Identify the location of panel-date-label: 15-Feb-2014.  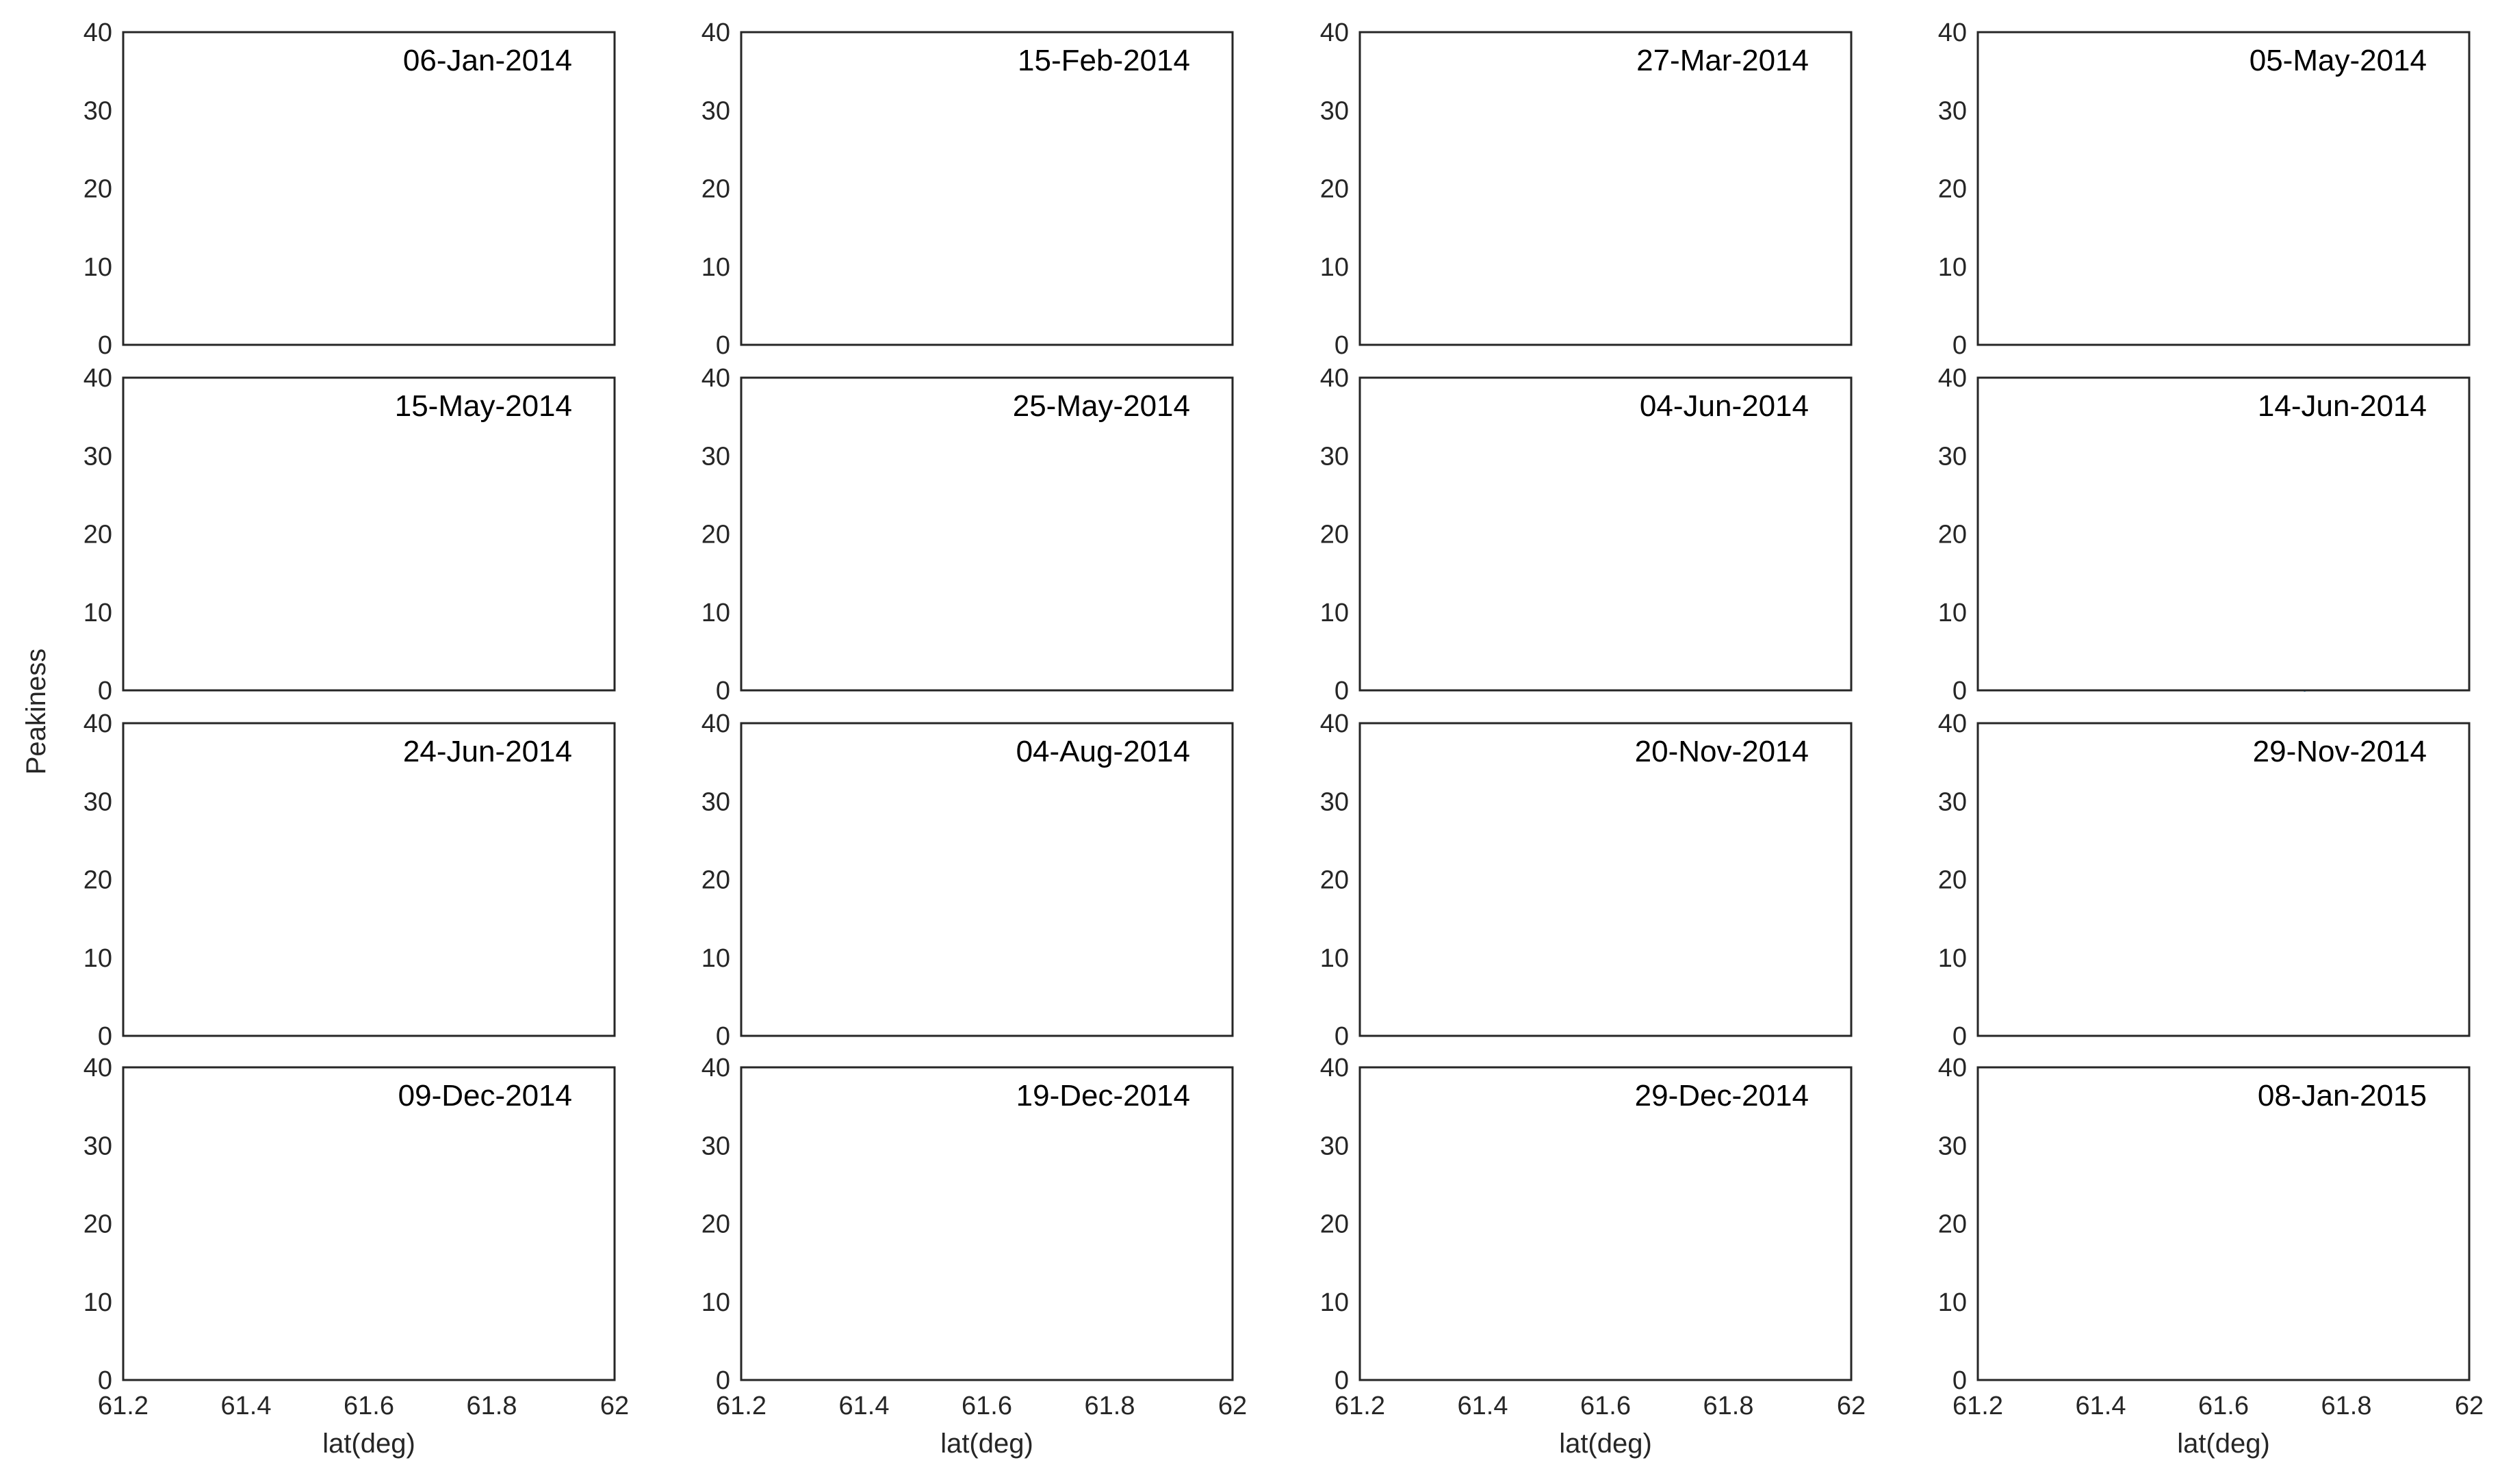
(1104, 60).